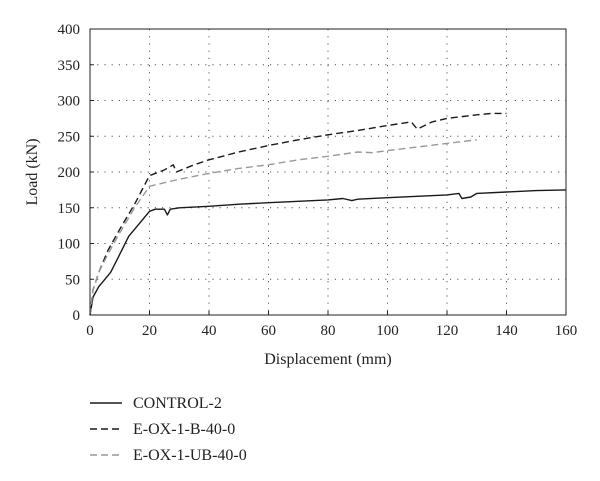 The image size is (600, 481). What do you see at coordinates (387, 331) in the screenshot?
I see `x-tick-label: 100` at bounding box center [387, 331].